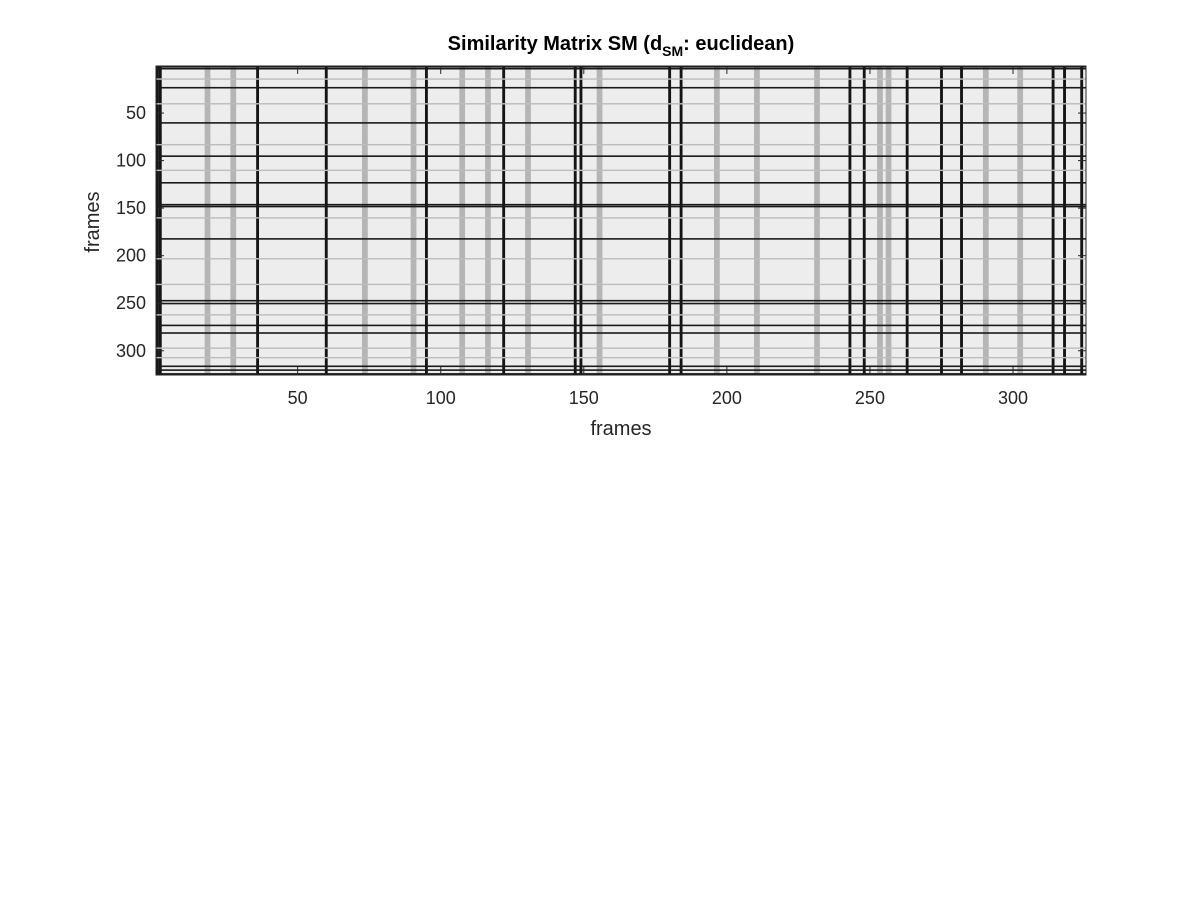 The height and width of the screenshot is (900, 1200). I want to click on chart-title-suffix: : euclidean), so click(738, 44).